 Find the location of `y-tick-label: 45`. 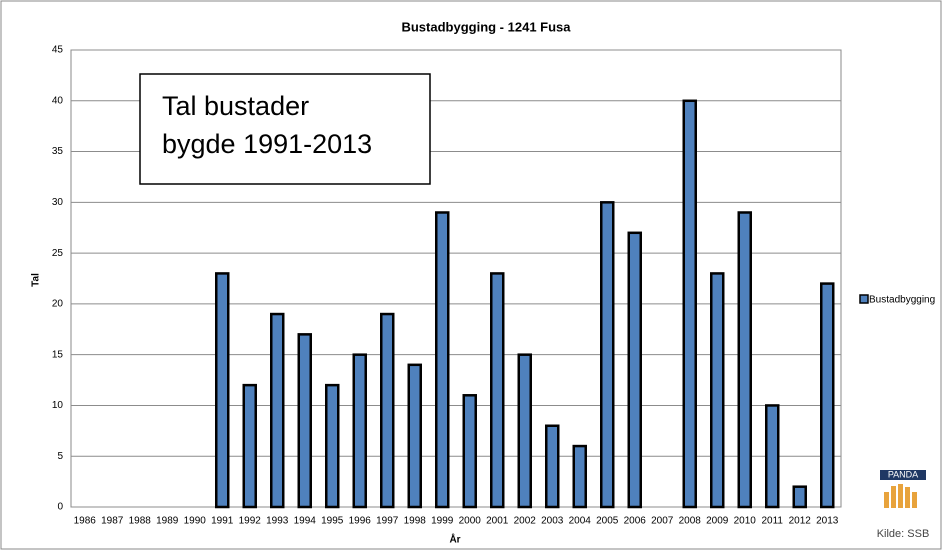

y-tick-label: 45 is located at coordinates (58, 50).